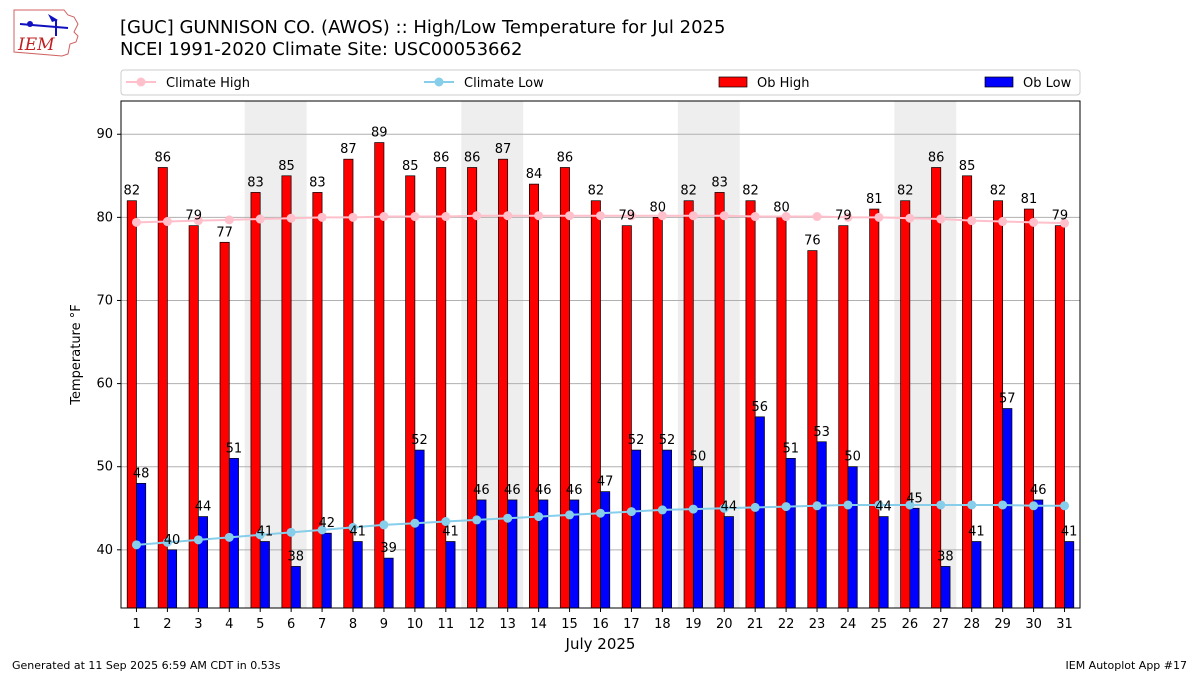 This screenshot has width=1200, height=675. I want to click on climate-low-legend-marker, so click(439, 82).